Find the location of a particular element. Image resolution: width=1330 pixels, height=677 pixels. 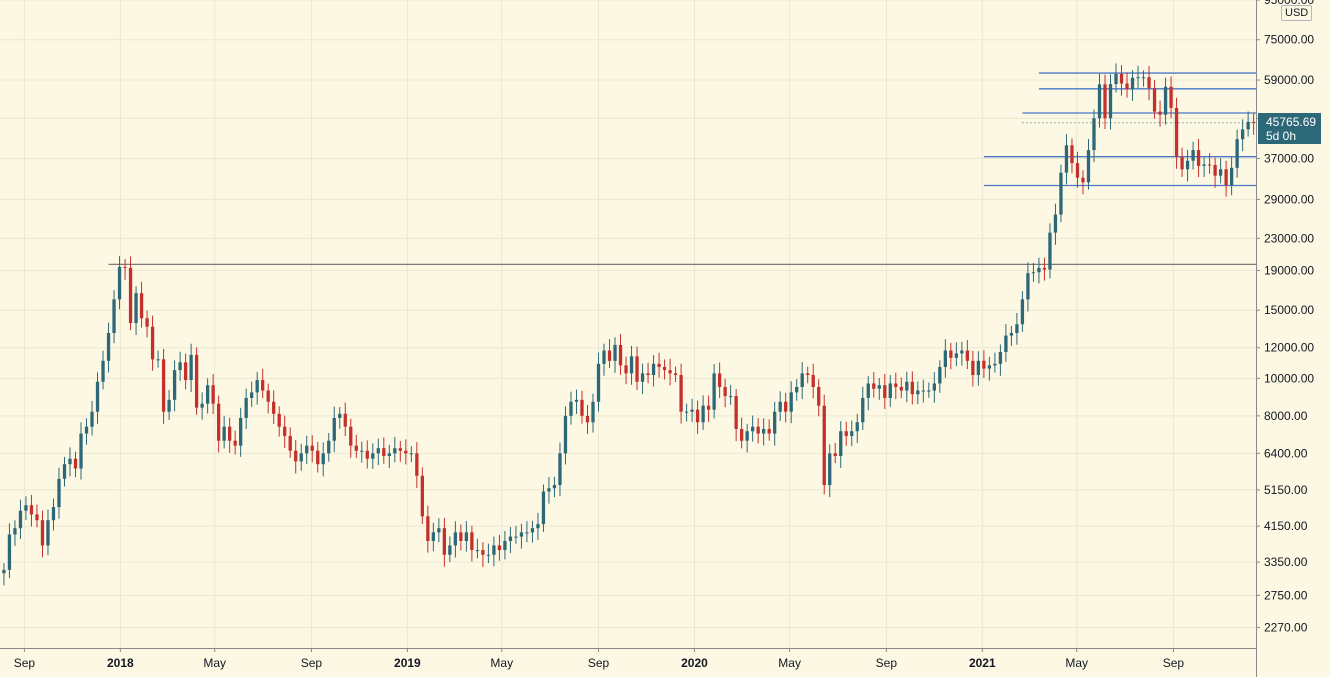

y-tick-label: 95000.00 is located at coordinates (1289, 3).